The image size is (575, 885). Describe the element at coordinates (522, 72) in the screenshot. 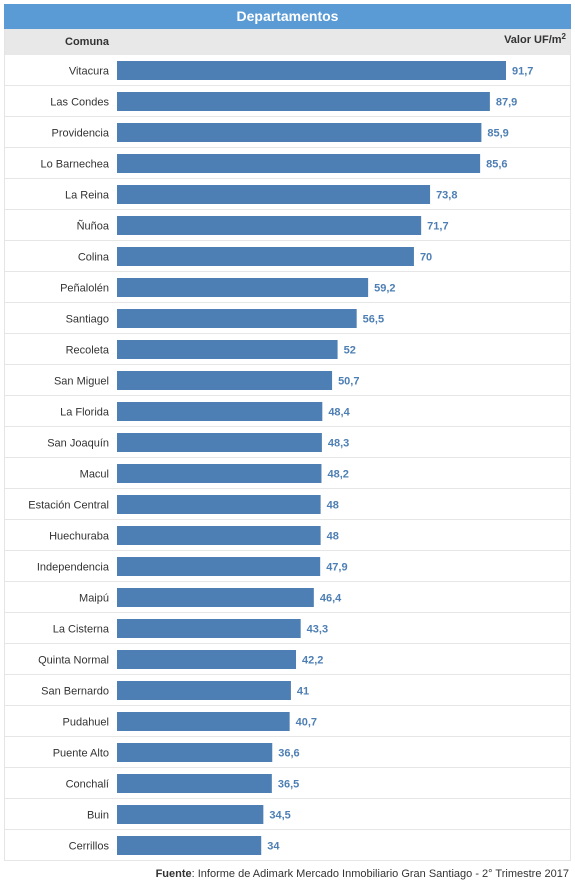

I see `value-label: 91,7` at that location.